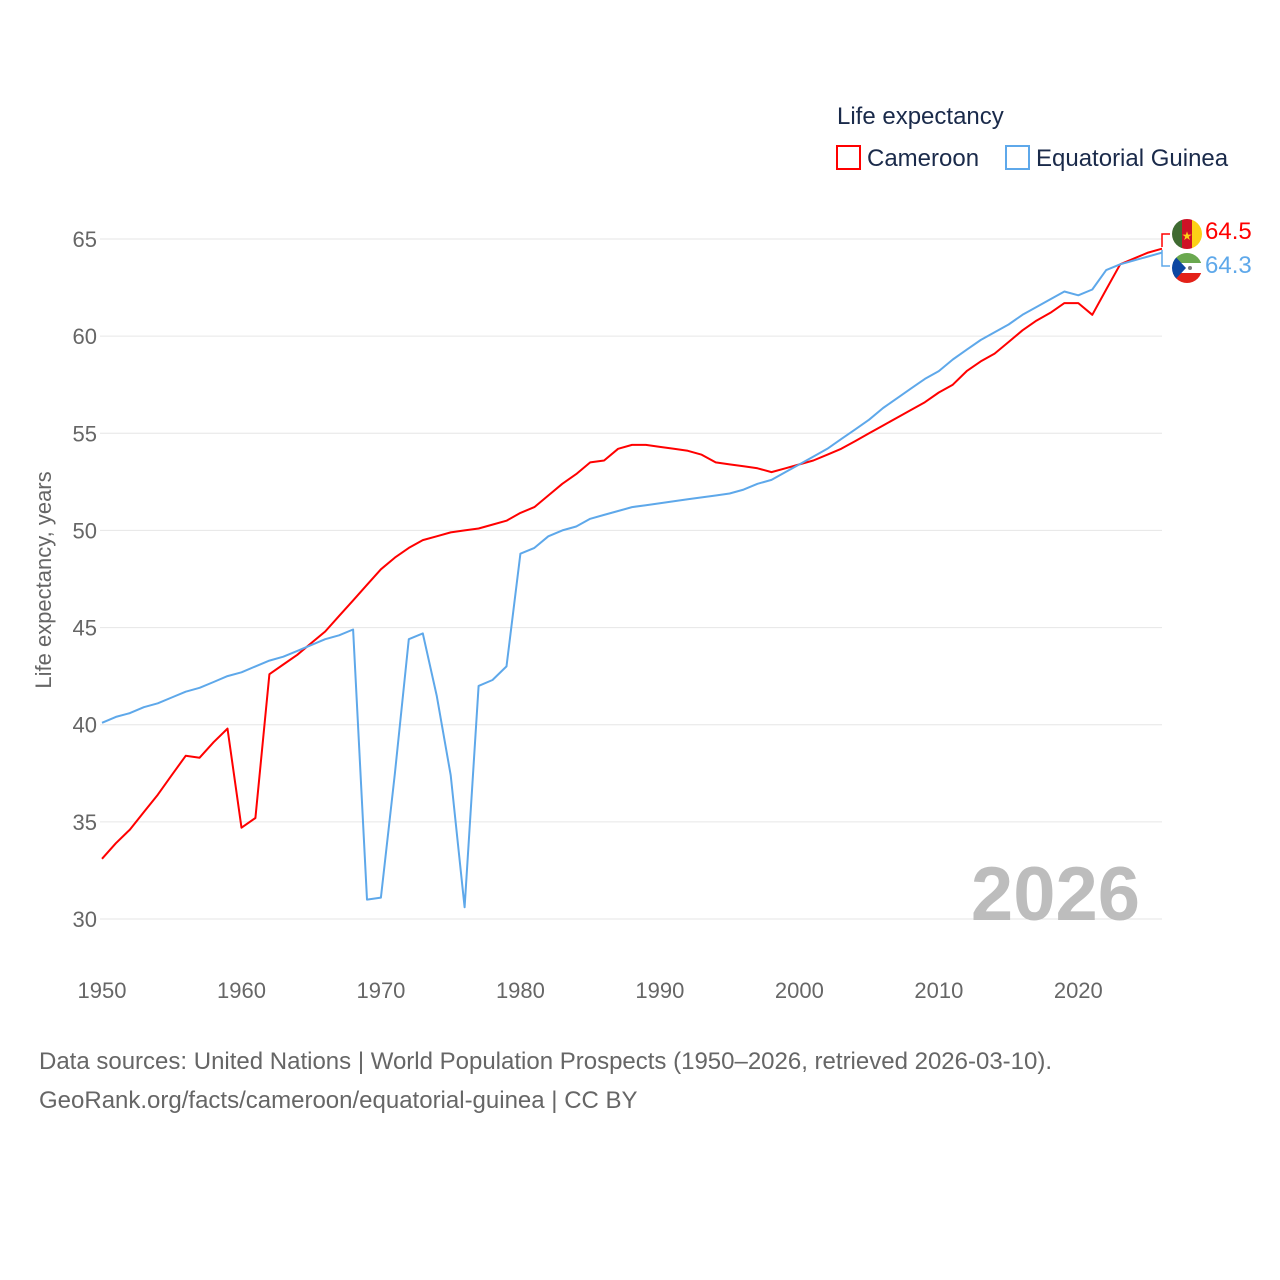 The image size is (1280, 1280). I want to click on y-axis-label: Life expectancy, years, so click(43, 579).